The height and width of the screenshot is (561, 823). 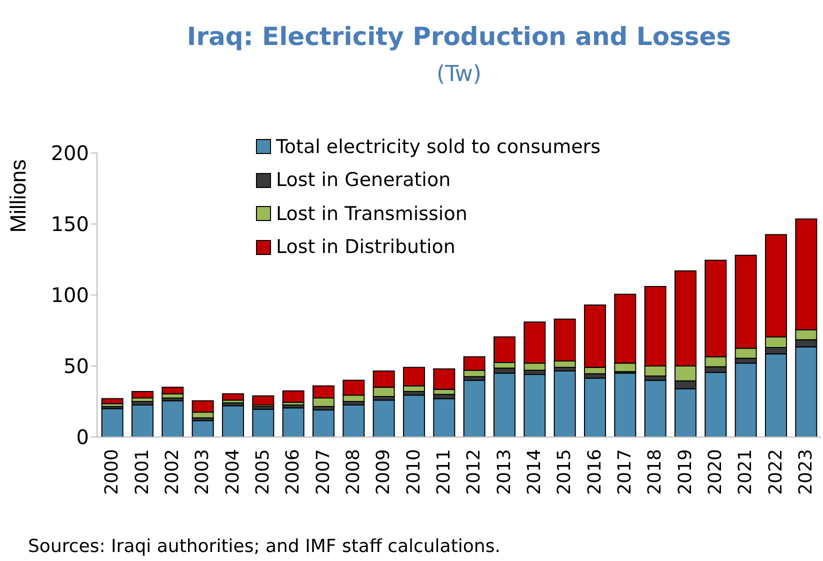 I want to click on x-tick-label: 2012, so click(x=474, y=472).